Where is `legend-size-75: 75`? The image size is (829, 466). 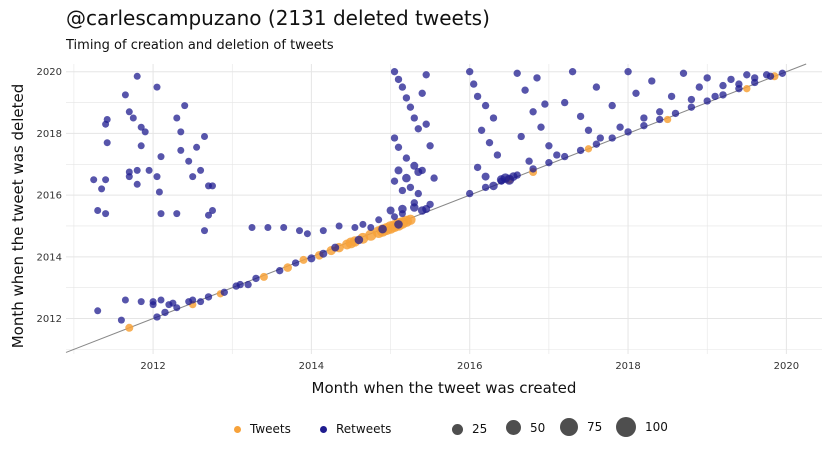 legend-size-75: 75 is located at coordinates (581, 427).